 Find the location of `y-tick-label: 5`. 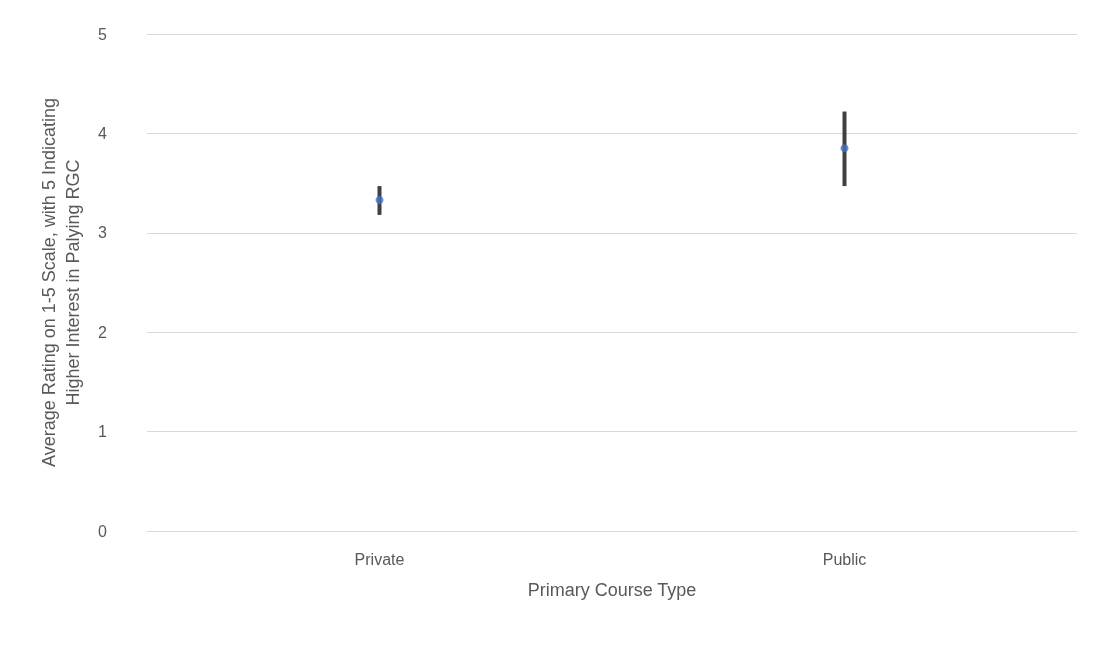

y-tick-label: 5 is located at coordinates (103, 34).